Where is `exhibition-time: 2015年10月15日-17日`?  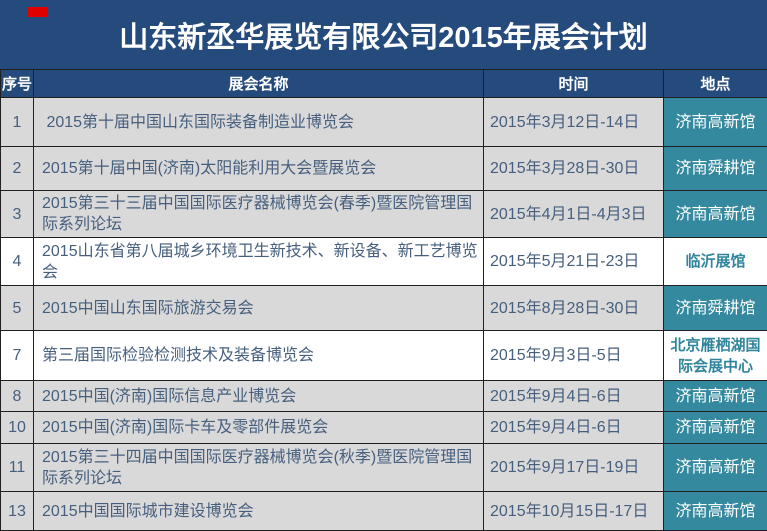 exhibition-time: 2015年10月15日-17日 is located at coordinates (574, 511).